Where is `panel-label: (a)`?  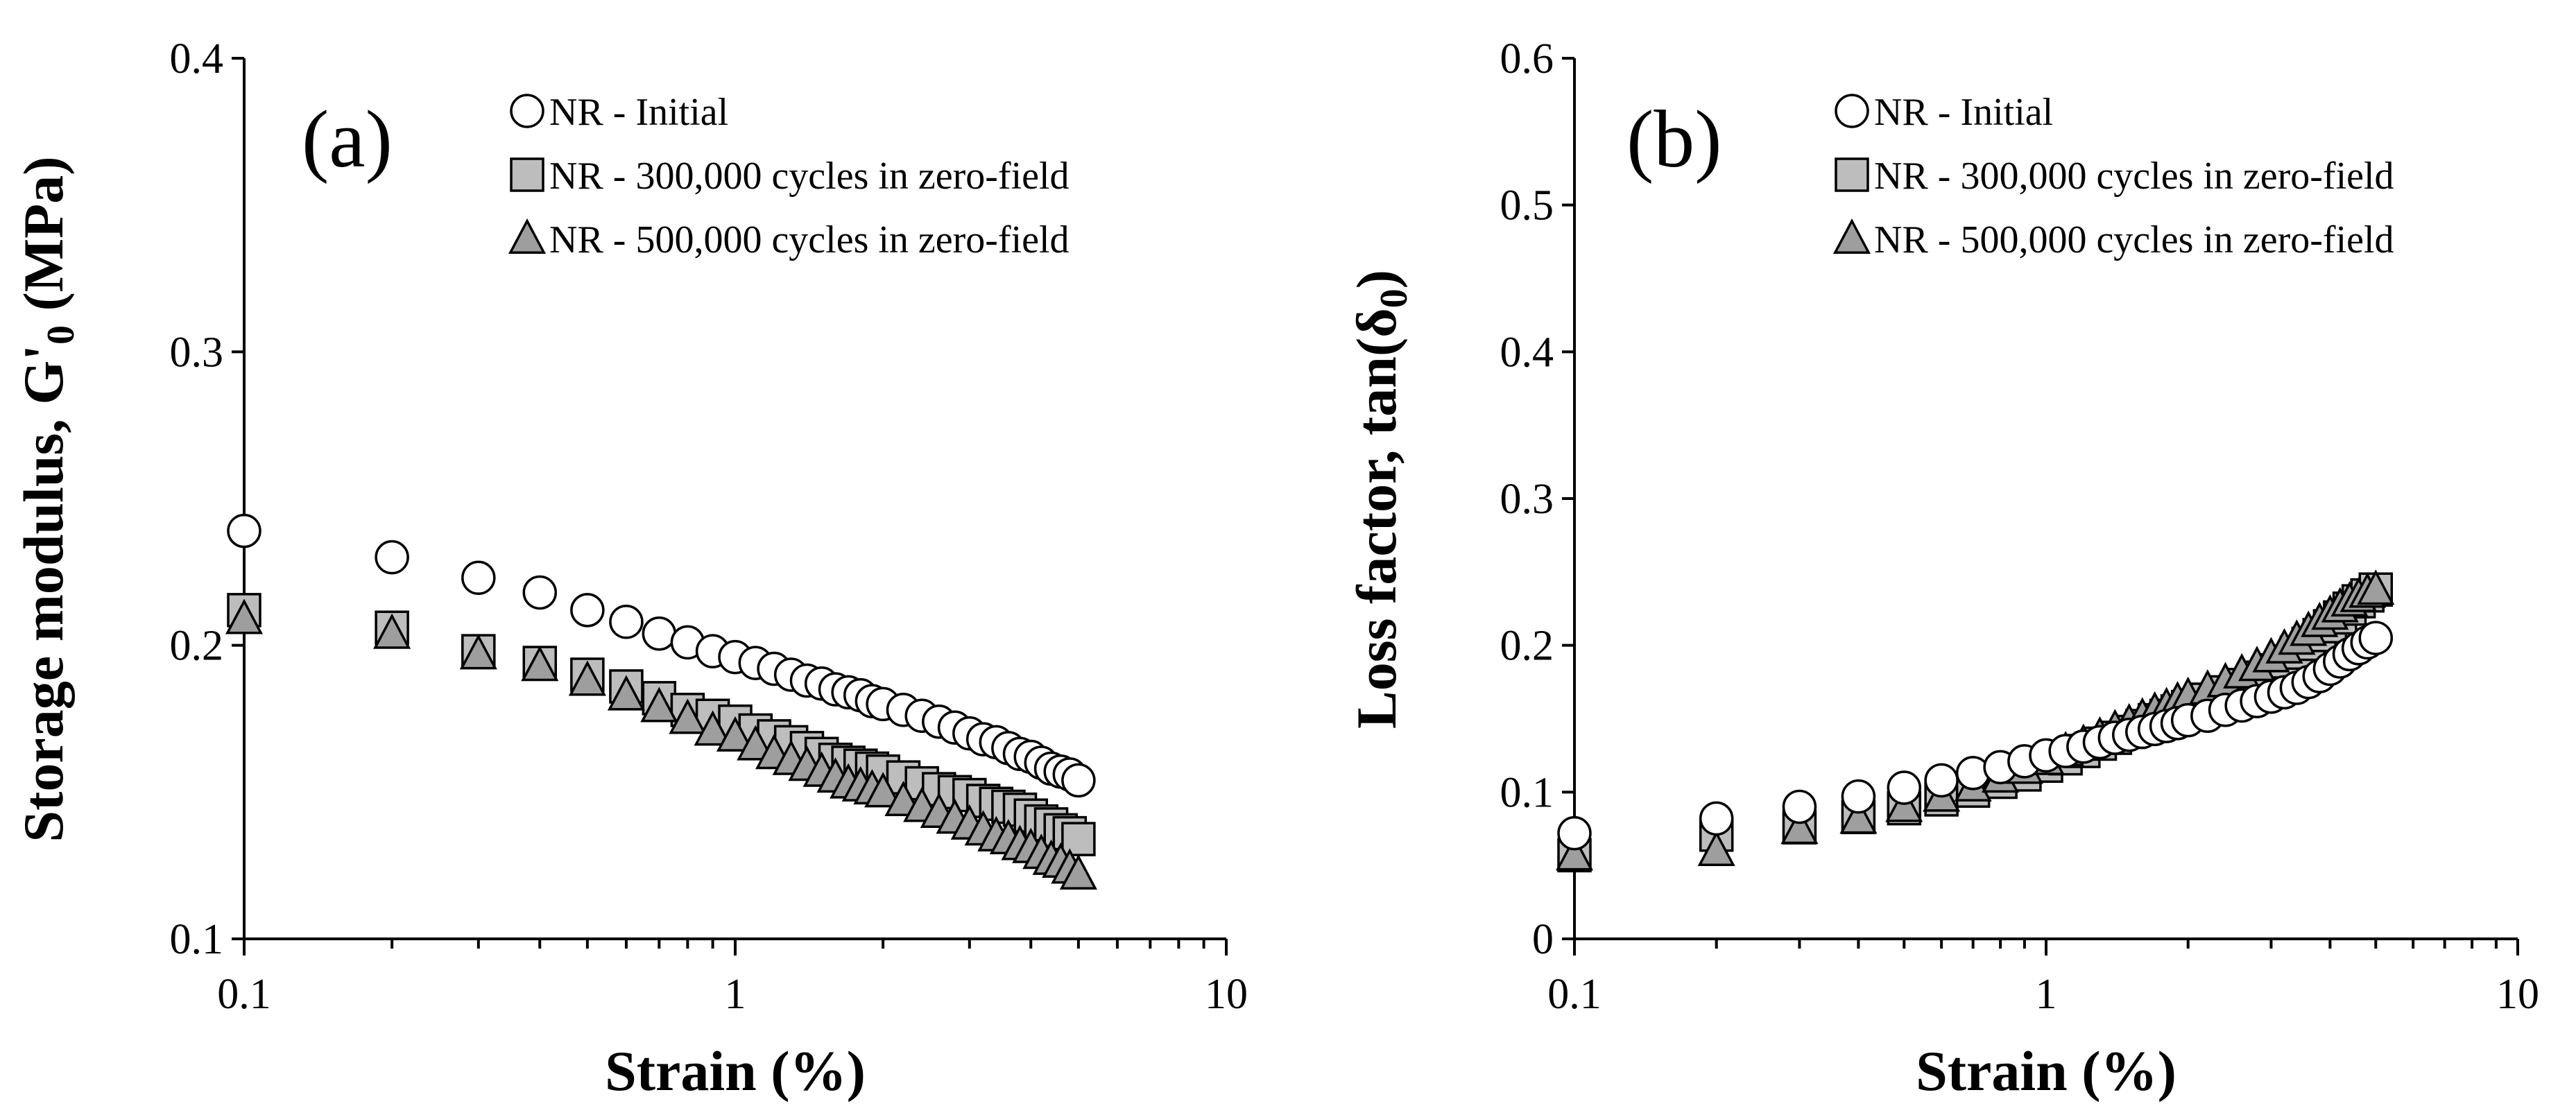
panel-label: (a) is located at coordinates (347, 139).